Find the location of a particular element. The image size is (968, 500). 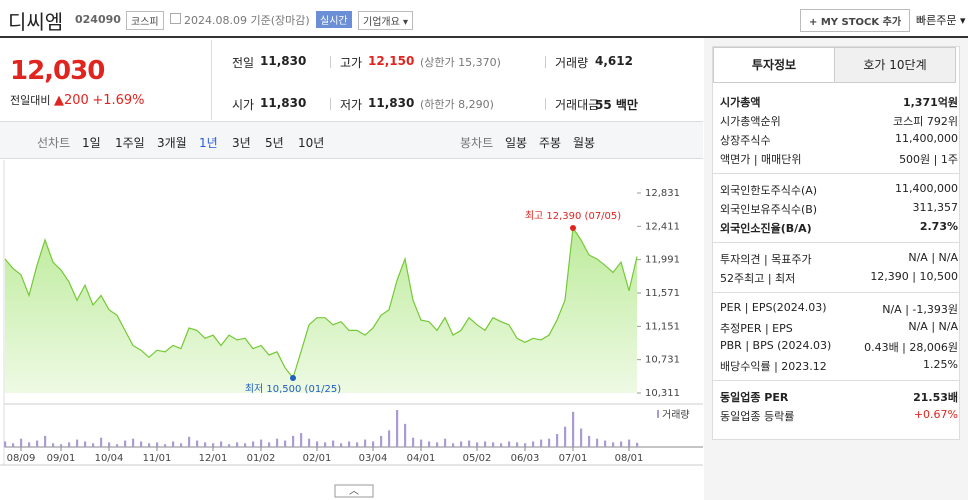

info-label: PER | EPS(2024.03) is located at coordinates (773, 307).